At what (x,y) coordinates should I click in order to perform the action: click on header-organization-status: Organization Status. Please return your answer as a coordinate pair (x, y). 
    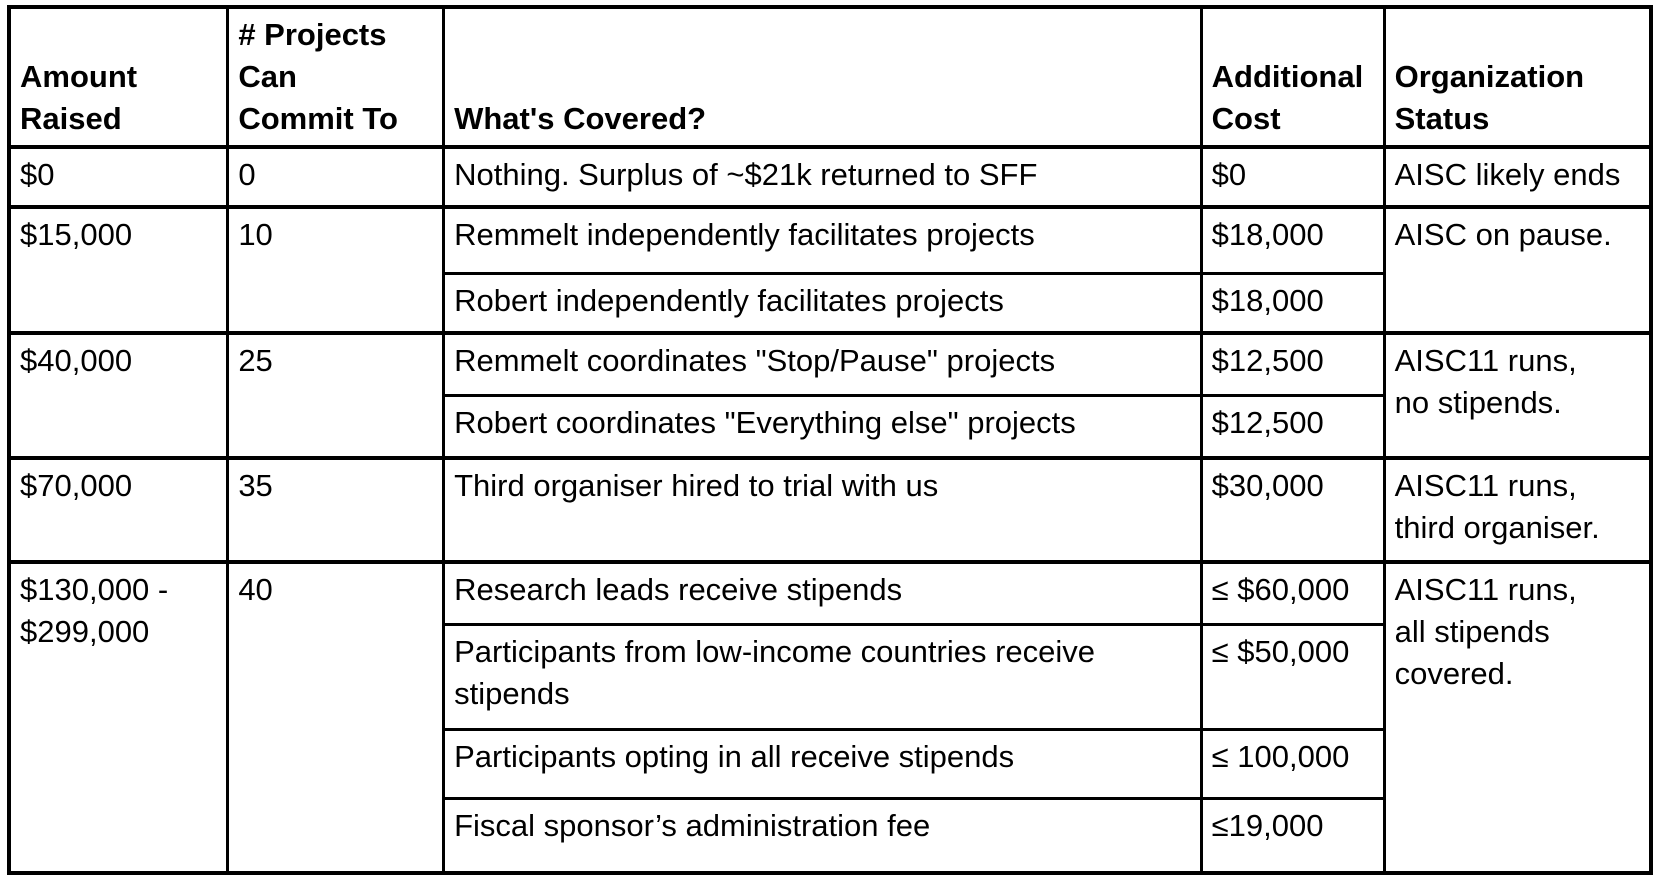
    Looking at the image, I should click on (1517, 77).